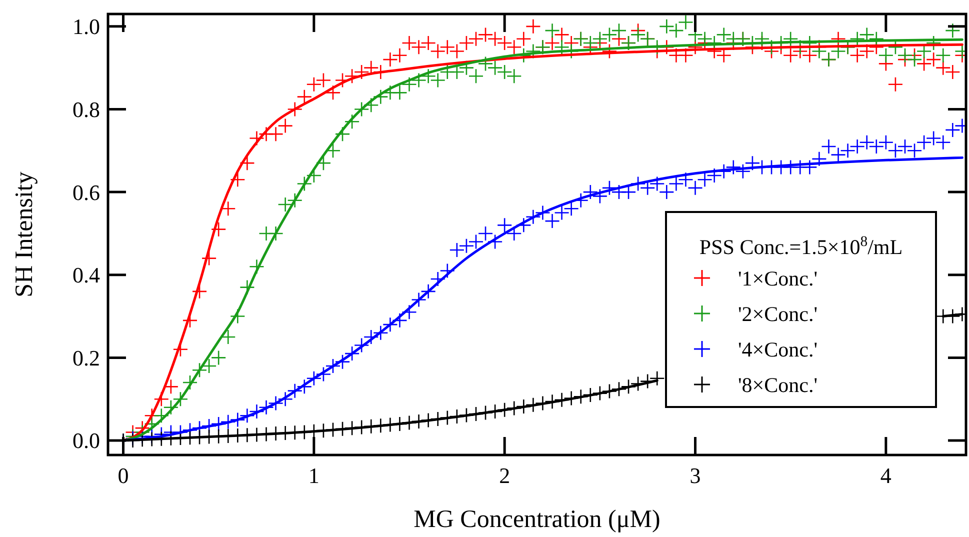  I want to click on y-tick-label: 0.4, so click(86, 275).